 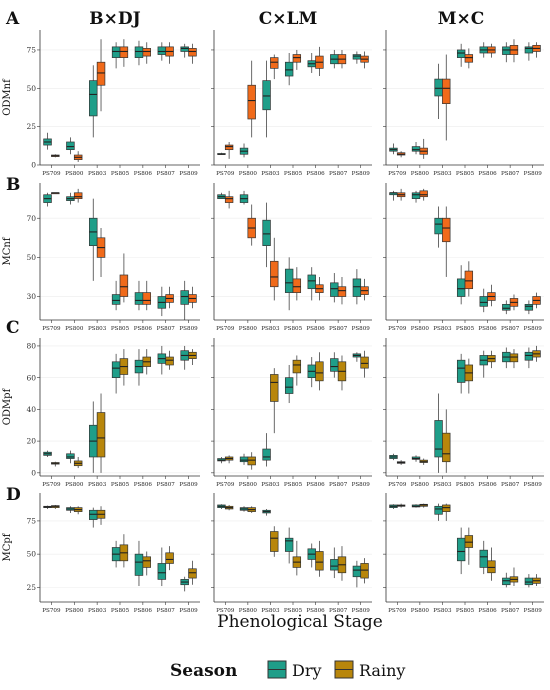 What do you see at coordinates (31, 441) in the screenshot?
I see `y-tick-label: 20` at bounding box center [31, 441].